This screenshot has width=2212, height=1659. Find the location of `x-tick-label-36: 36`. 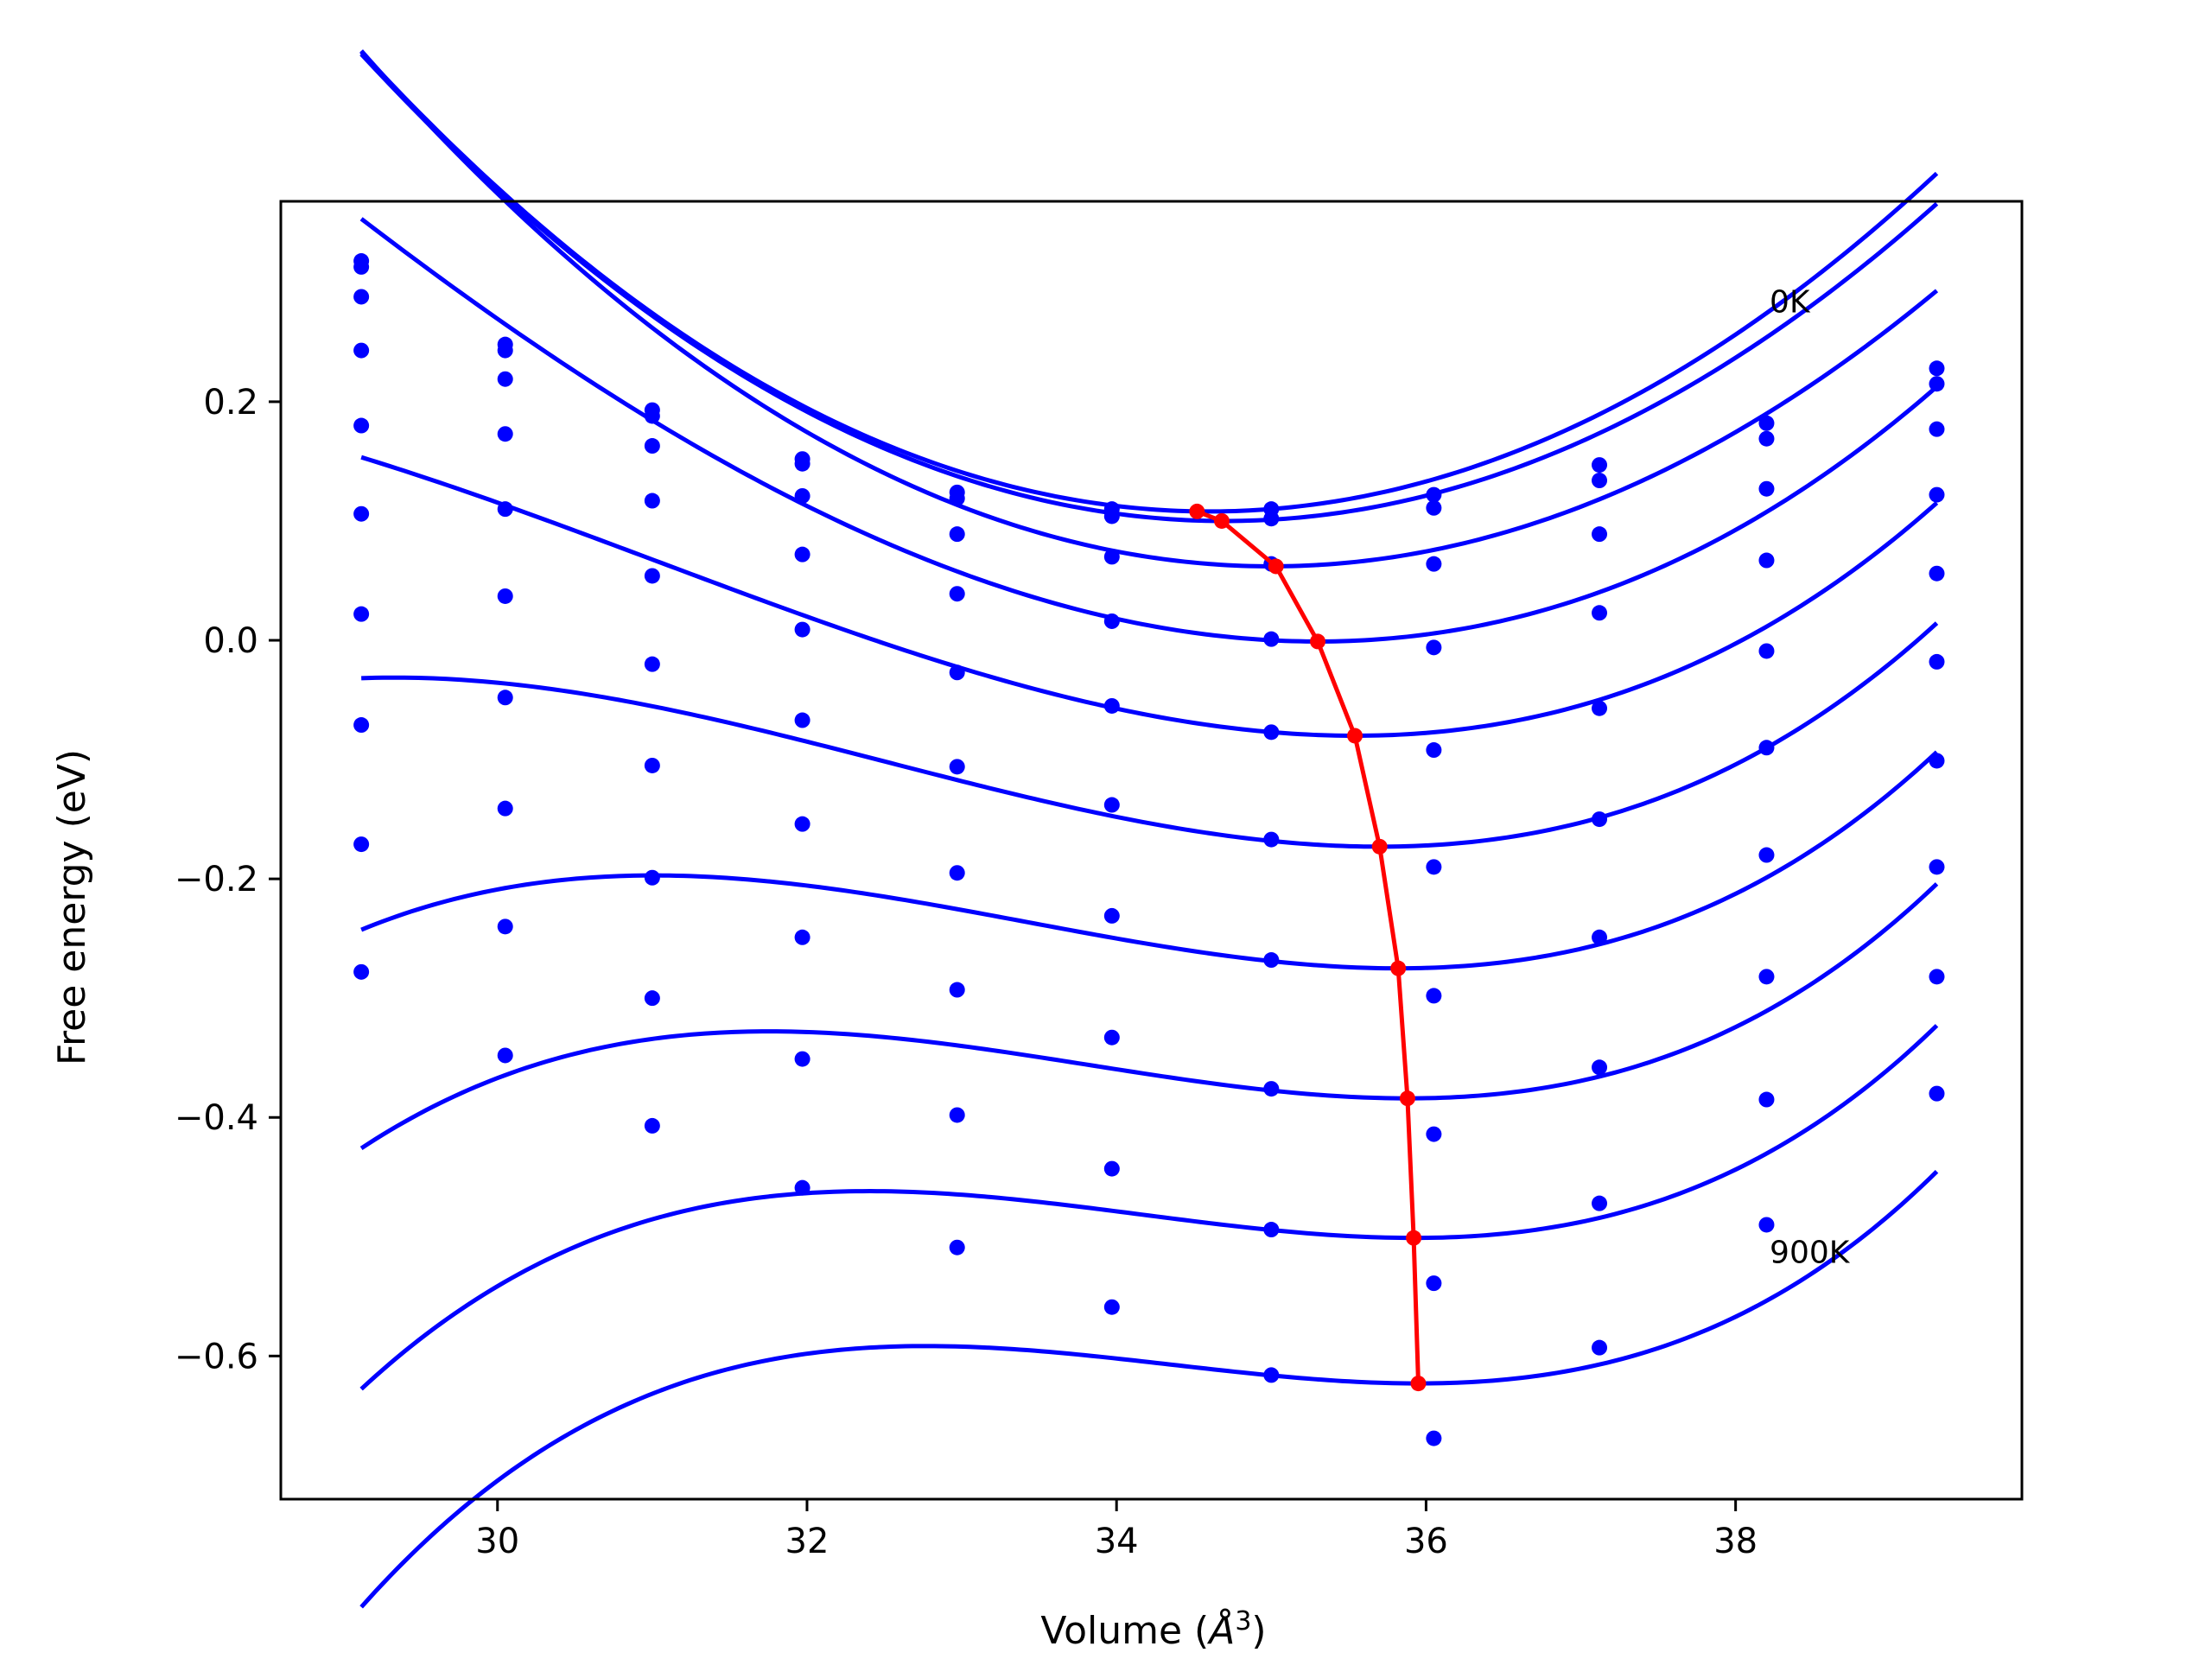

x-tick-label-36: 36 is located at coordinates (1426, 1541).